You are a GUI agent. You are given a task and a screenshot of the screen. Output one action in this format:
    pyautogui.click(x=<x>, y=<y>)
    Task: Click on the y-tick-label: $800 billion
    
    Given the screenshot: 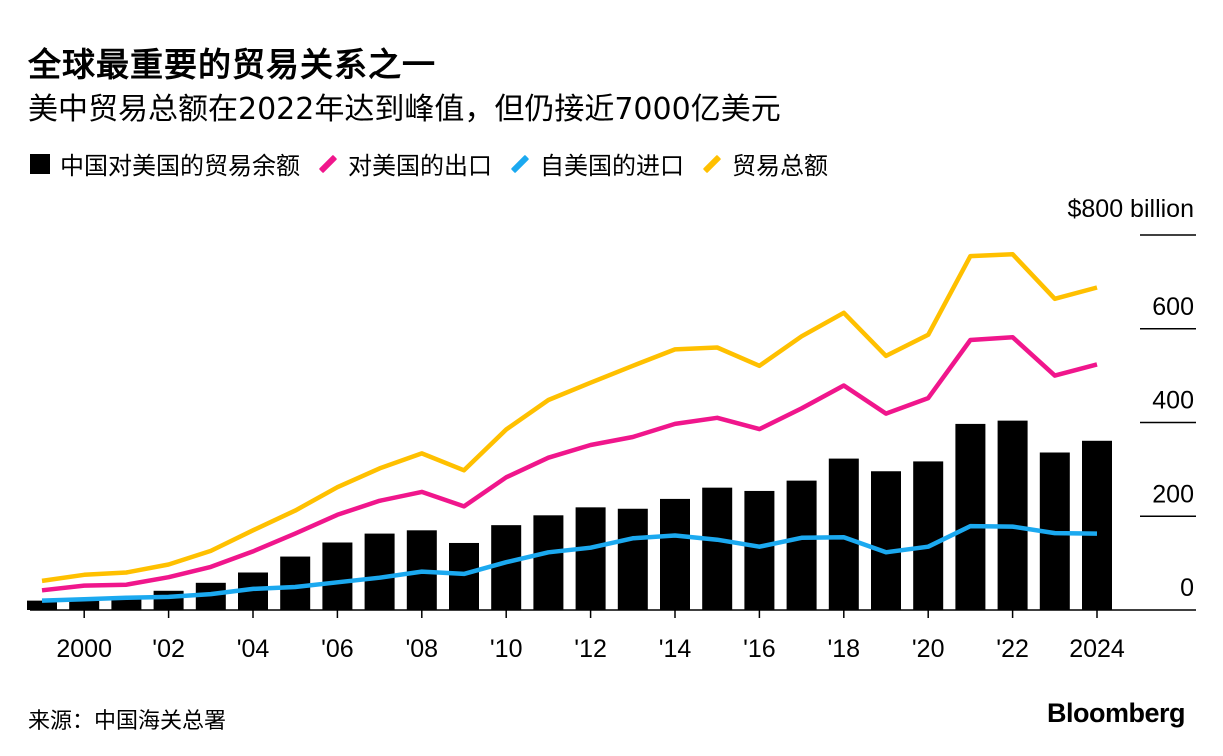 What is the action you would take?
    pyautogui.click(x=1131, y=209)
    